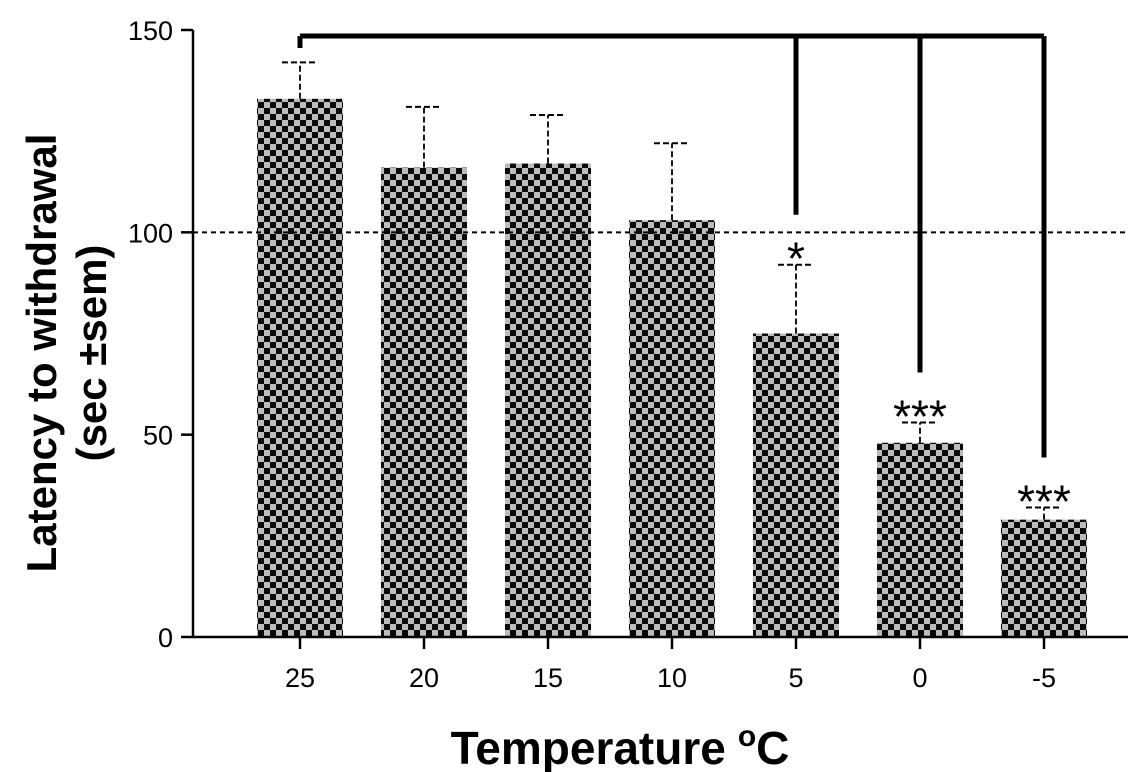 The image size is (1128, 772). What do you see at coordinates (1044, 678) in the screenshot?
I see `x-tick-label: -5` at bounding box center [1044, 678].